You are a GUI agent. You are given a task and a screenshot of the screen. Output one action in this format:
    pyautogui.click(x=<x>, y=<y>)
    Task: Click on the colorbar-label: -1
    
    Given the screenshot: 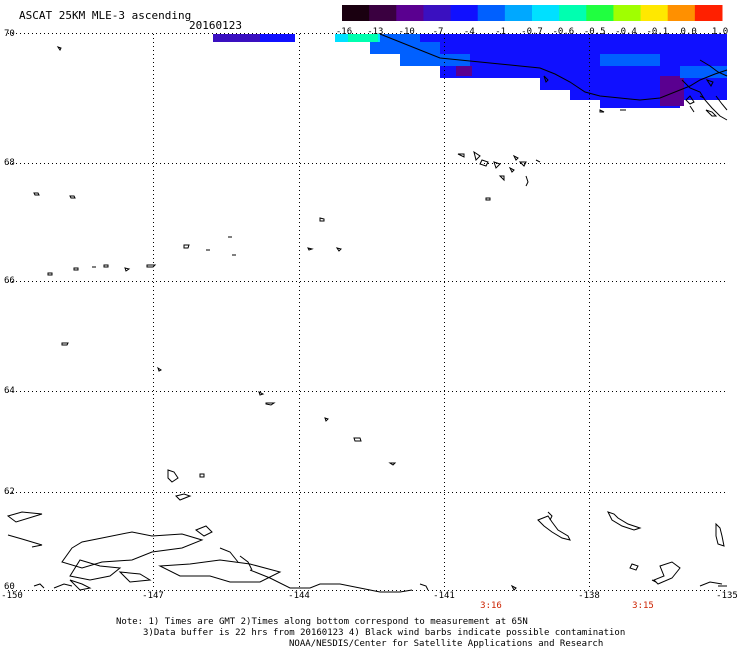 What is the action you would take?
    pyautogui.click(x=501, y=32)
    